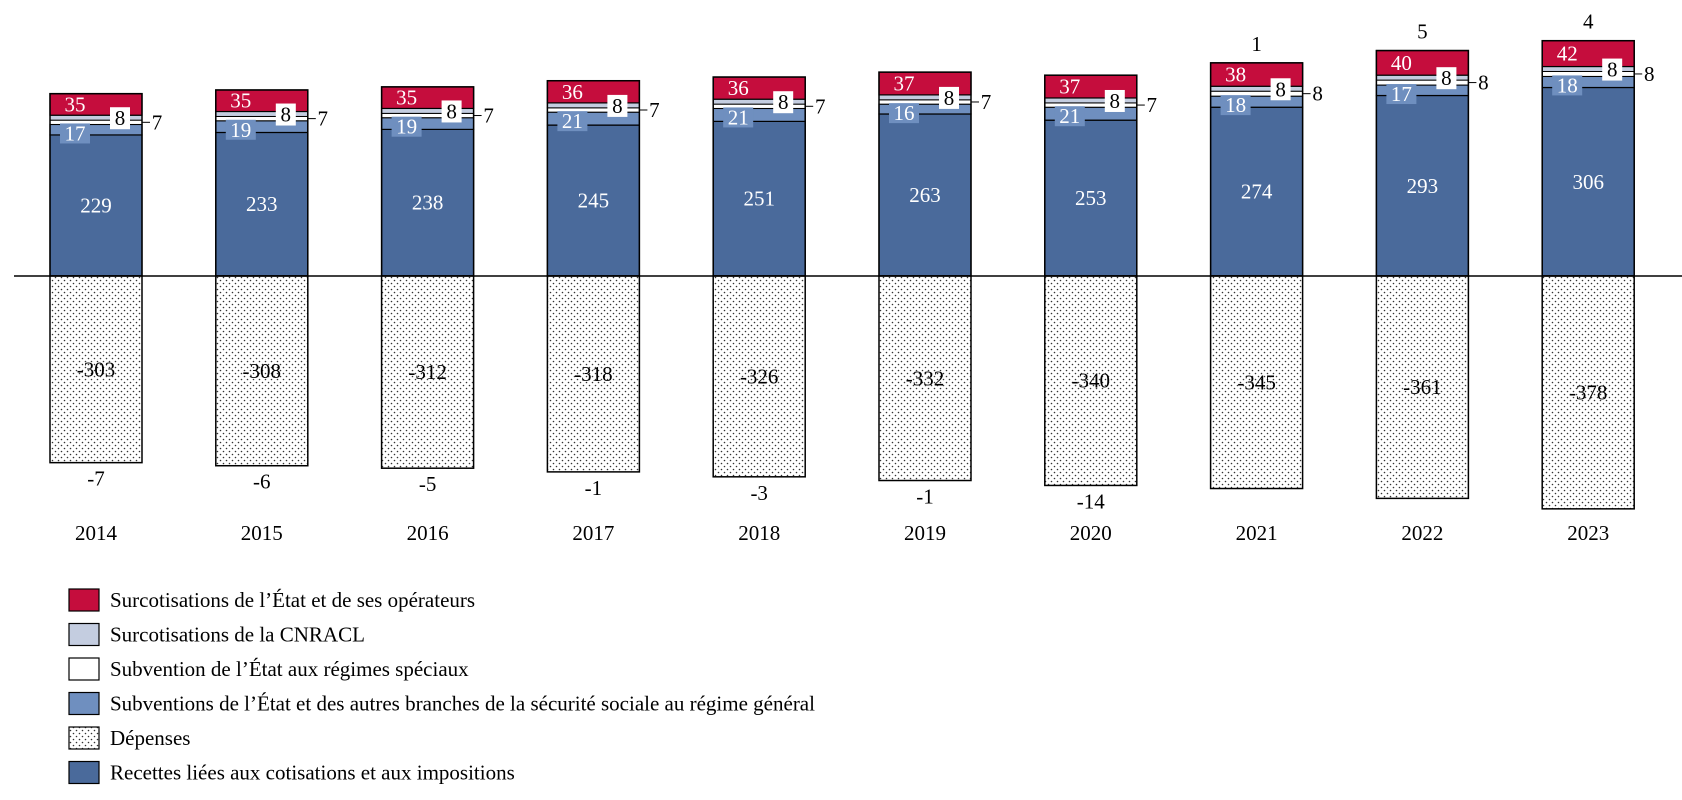 Image resolution: width=1682 pixels, height=800 pixels. I want to click on x-tick-label: 2022, so click(1422, 533).